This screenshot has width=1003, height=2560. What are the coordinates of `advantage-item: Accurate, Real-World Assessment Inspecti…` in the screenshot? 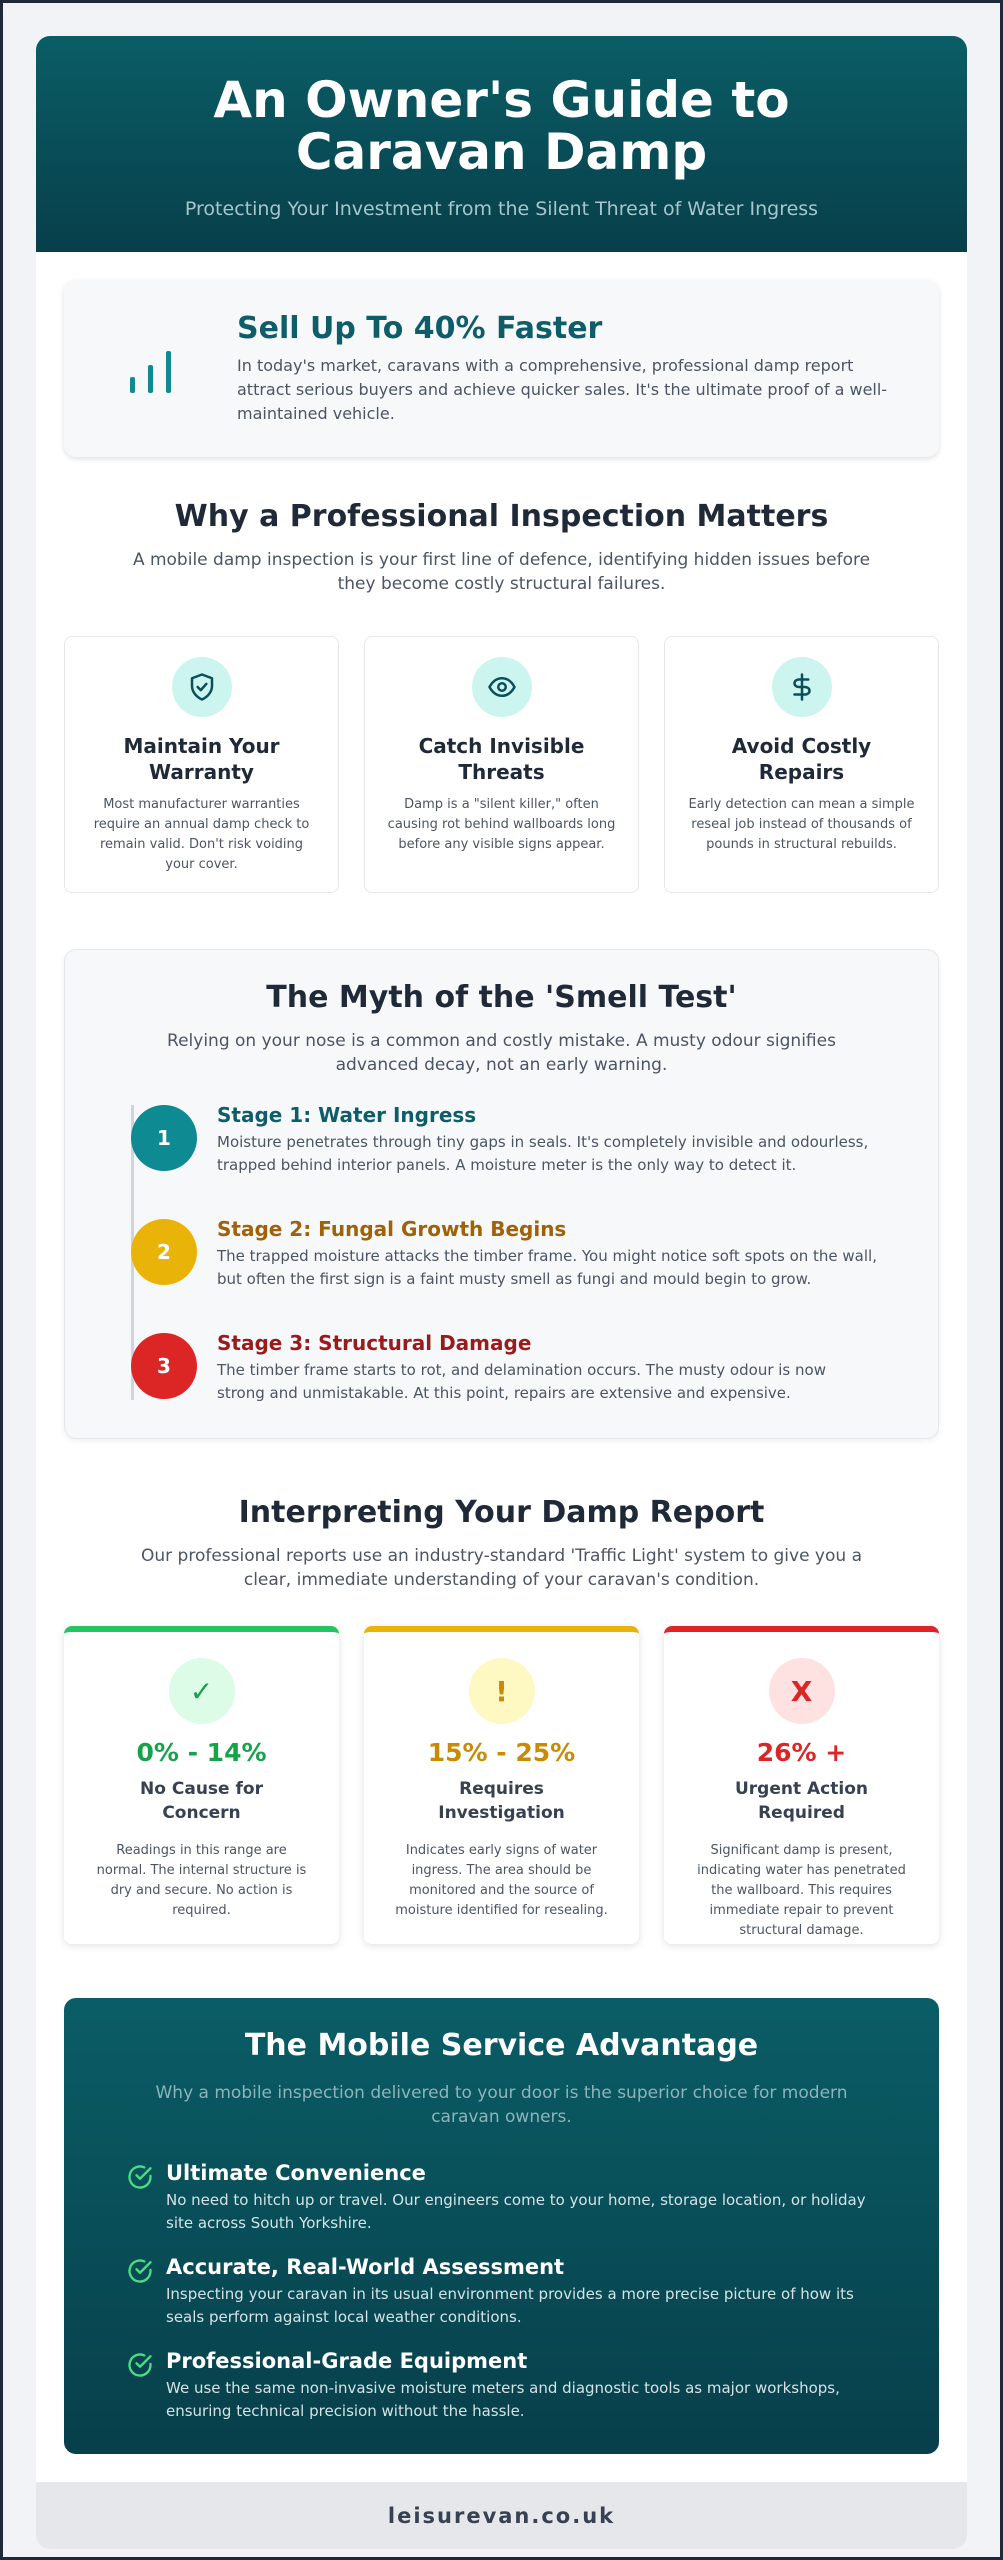 It's located at (532, 2302).